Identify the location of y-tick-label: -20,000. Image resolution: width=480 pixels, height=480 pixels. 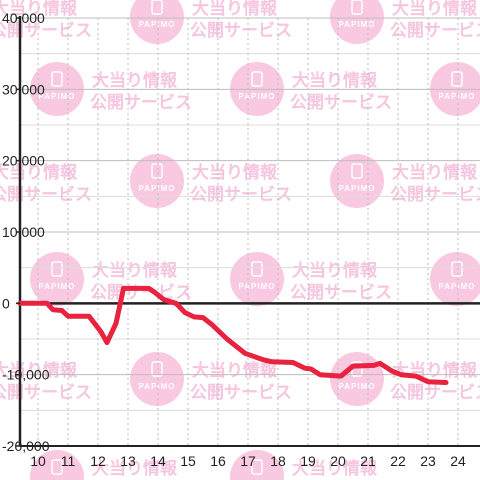
(26, 446).